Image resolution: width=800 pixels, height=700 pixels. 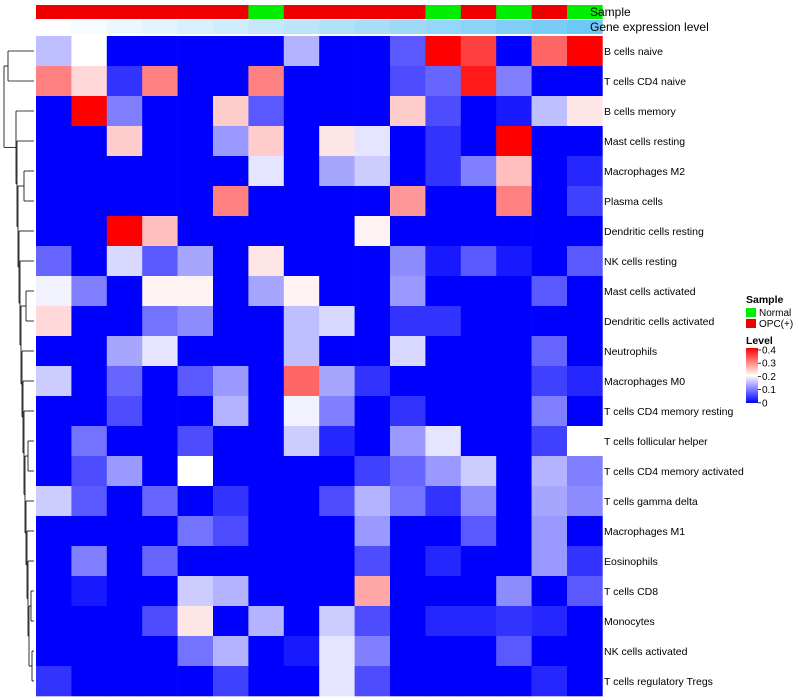 What do you see at coordinates (633, 52) in the screenshot?
I see `row-label: B cells naive` at bounding box center [633, 52].